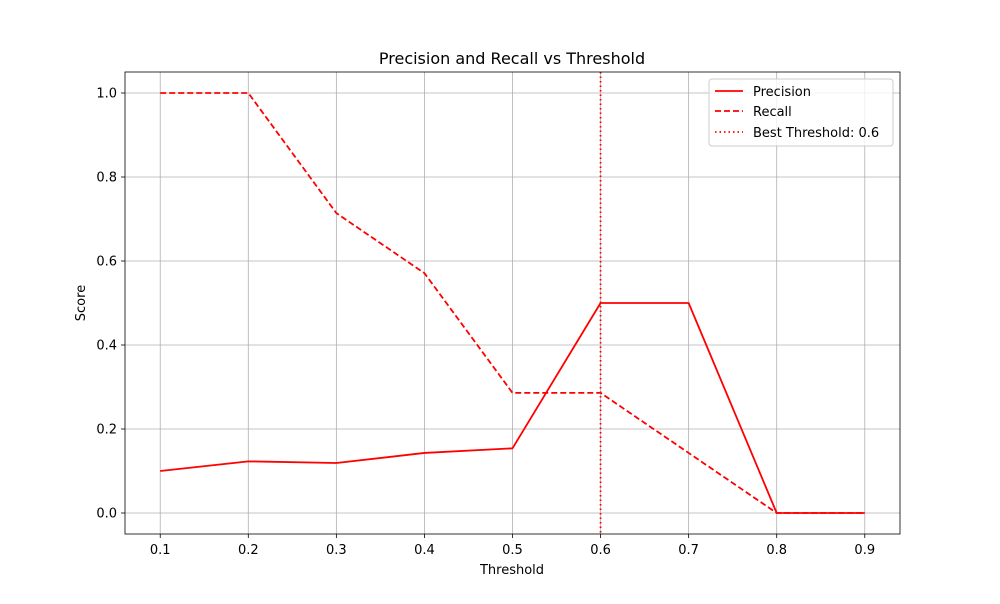 The width and height of the screenshot is (1000, 604). Describe the element at coordinates (688, 550) in the screenshot. I see `x-tick-label: 0.7` at that location.